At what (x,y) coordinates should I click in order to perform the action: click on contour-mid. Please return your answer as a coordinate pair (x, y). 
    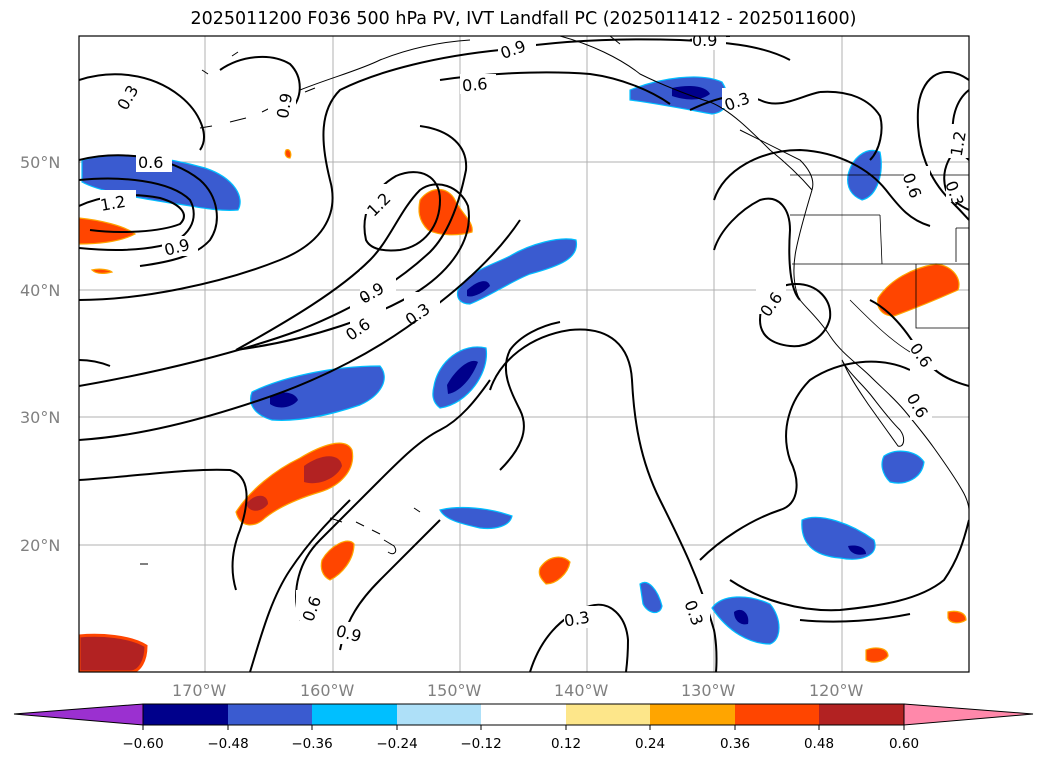
    Looking at the image, I should click on (530, 396).